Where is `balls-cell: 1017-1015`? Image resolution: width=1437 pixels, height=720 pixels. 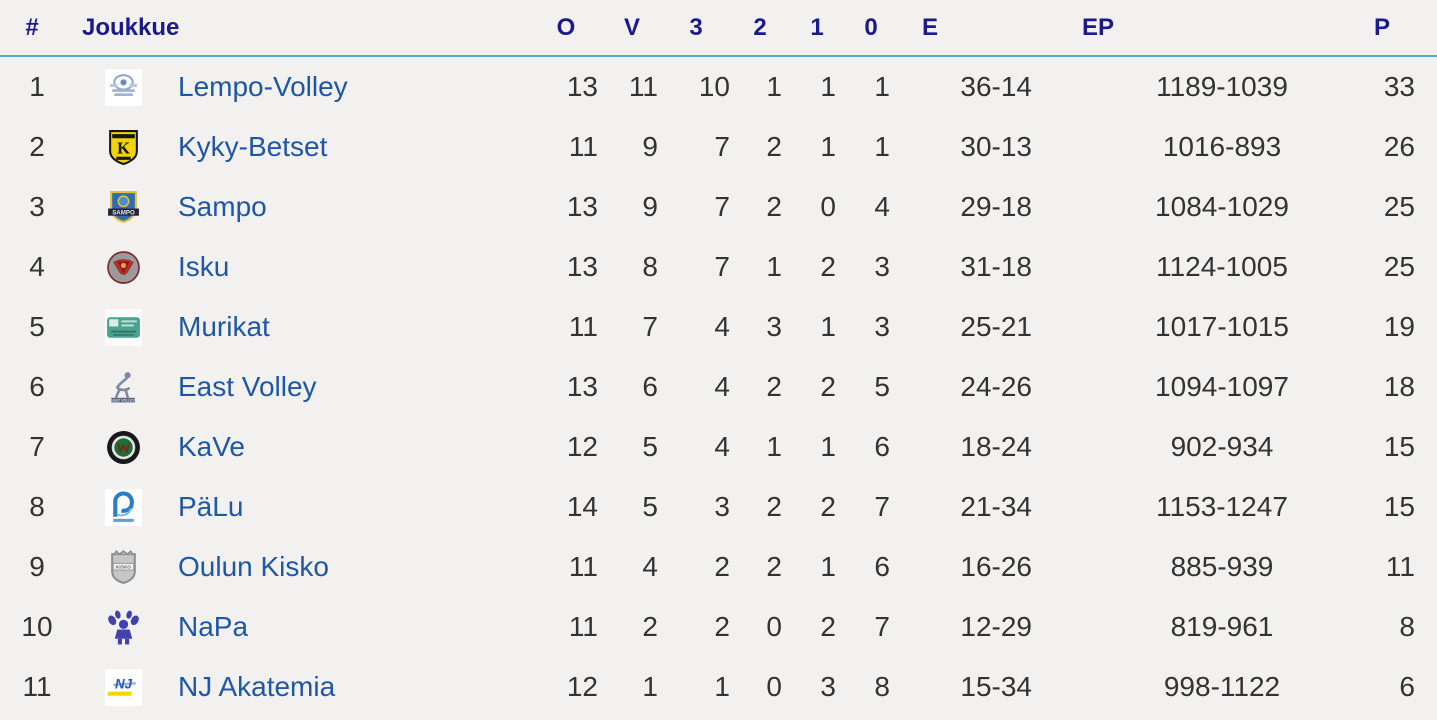 balls-cell: 1017-1015 is located at coordinates (1222, 326).